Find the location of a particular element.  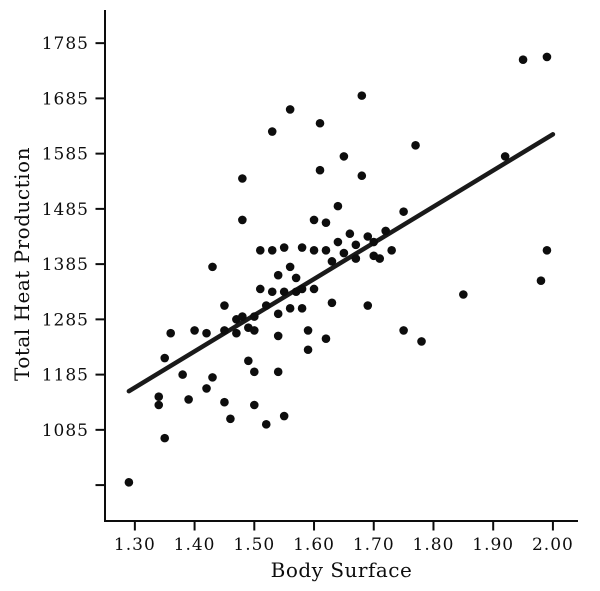

x-tick-group: 1.30 1.40 1.50 1.60 1.70 1.80 1.90 2.00 is located at coordinates (344, 538).